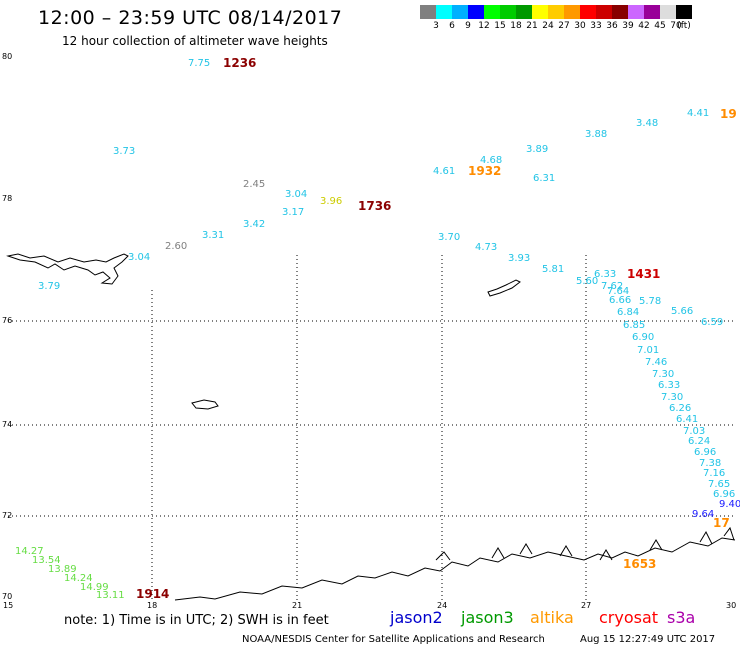 The image size is (740, 650). What do you see at coordinates (684, 26) in the screenshot?
I see `colorbar-label: (ft)` at bounding box center [684, 26].